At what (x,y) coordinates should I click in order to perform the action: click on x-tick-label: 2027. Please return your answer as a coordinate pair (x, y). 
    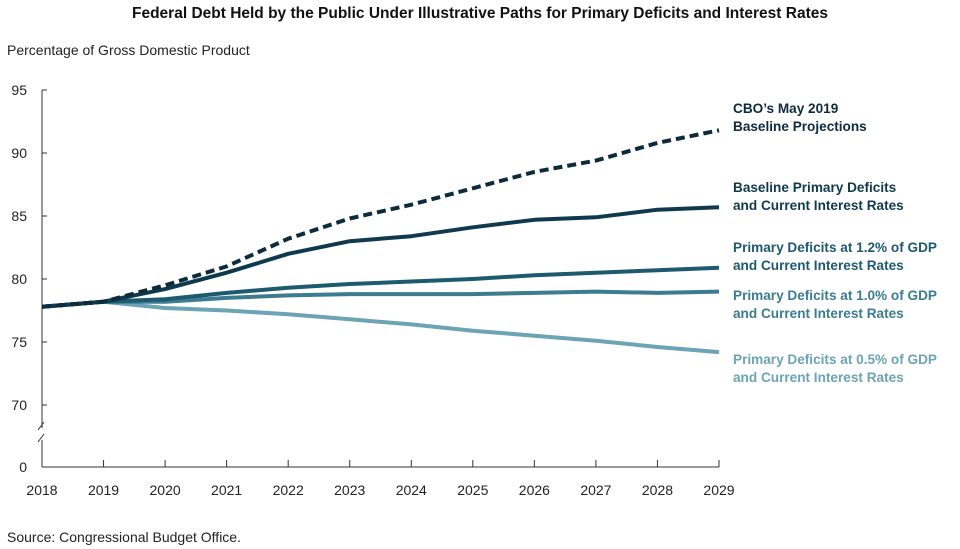
    Looking at the image, I should click on (595, 490).